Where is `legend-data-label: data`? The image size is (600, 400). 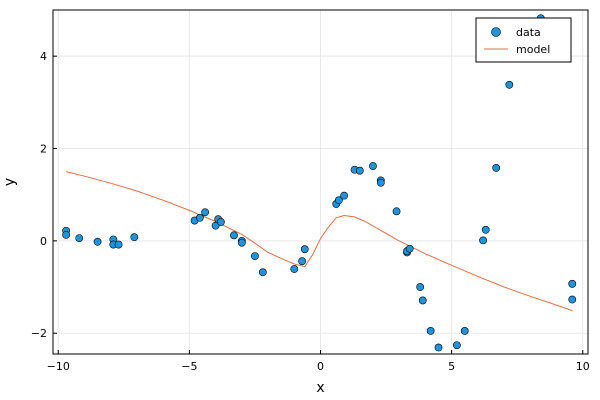 legend-data-label: data is located at coordinates (528, 32).